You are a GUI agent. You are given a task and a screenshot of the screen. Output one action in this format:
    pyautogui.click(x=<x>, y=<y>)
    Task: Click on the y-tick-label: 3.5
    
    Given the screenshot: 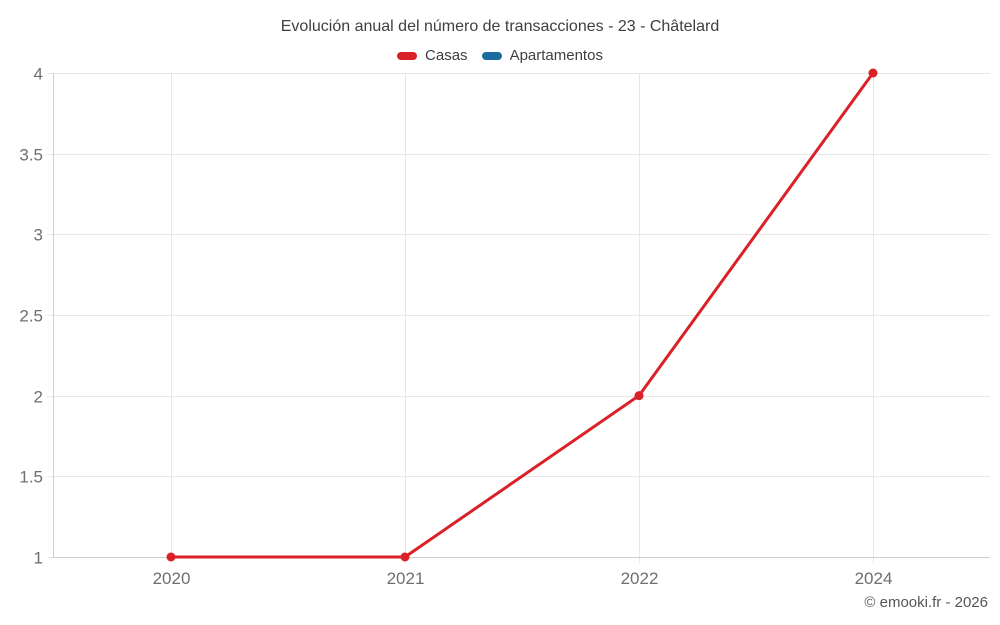 What is the action you would take?
    pyautogui.click(x=31, y=154)
    